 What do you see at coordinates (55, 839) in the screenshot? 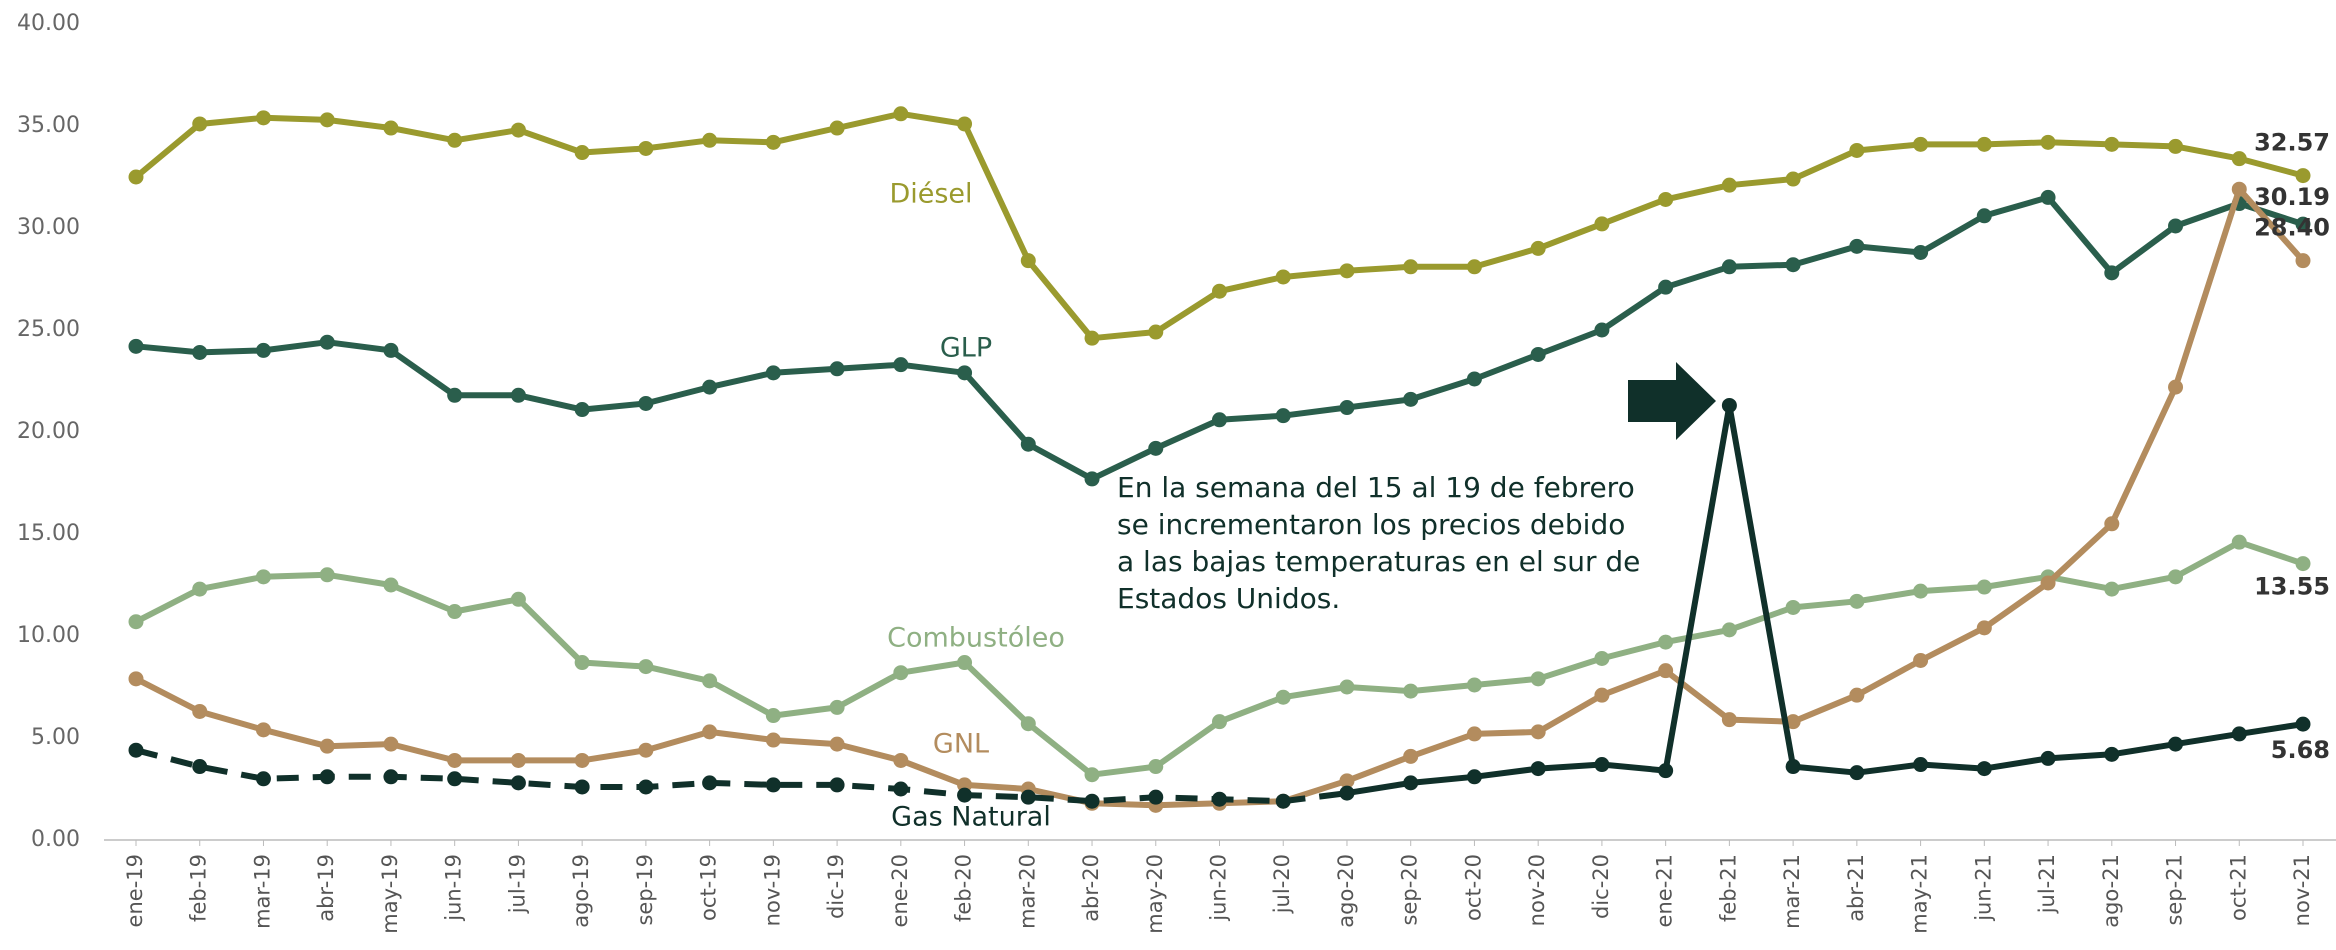
I see `y-tick-label: 0.00` at bounding box center [55, 839].